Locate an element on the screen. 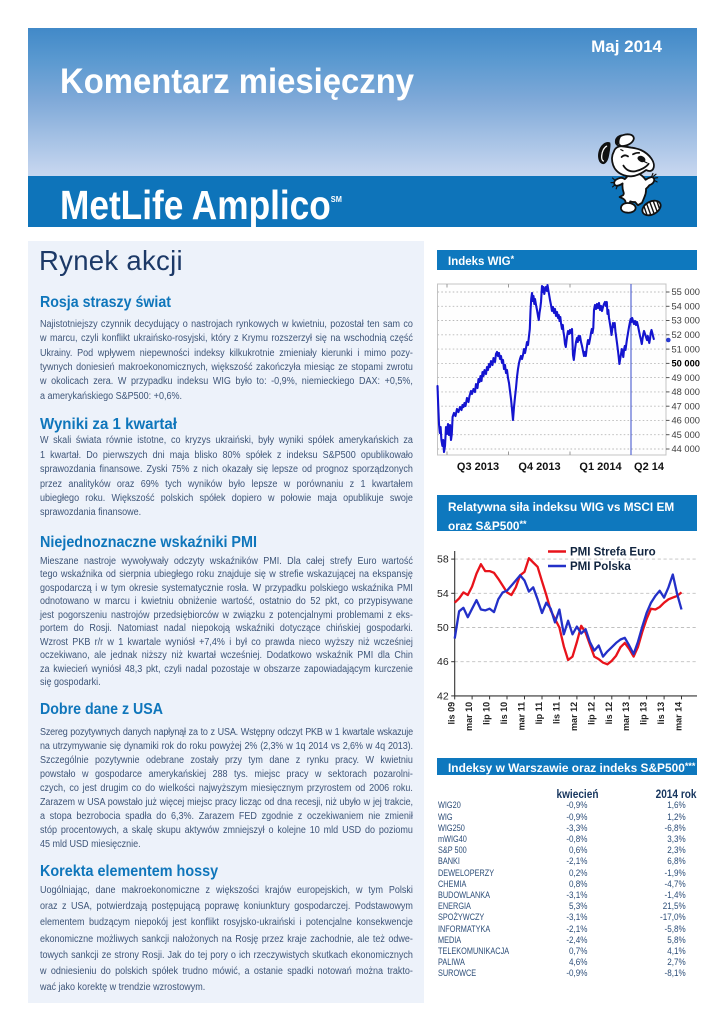 This screenshot has height=1024, width=725. svg-text: 51 000 is located at coordinates (686, 349).